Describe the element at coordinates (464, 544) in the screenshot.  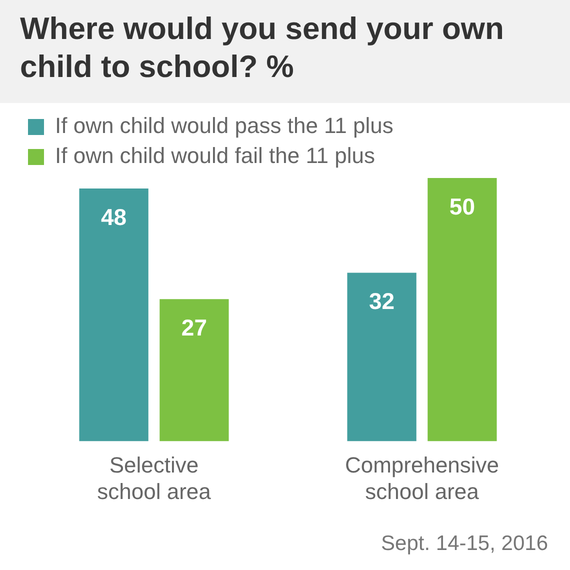
I see `text: Sept. 14-15, 2016` at that location.